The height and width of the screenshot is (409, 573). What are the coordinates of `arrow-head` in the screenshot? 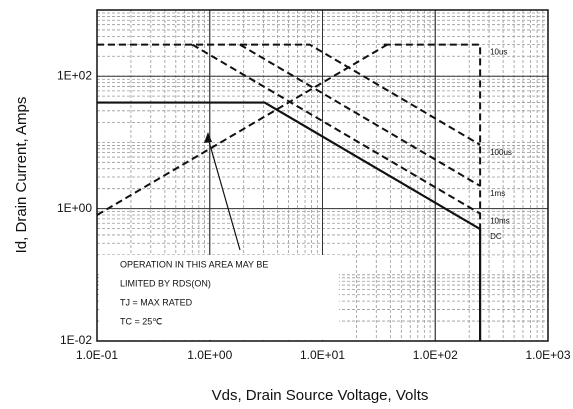 It's located at (208, 137).